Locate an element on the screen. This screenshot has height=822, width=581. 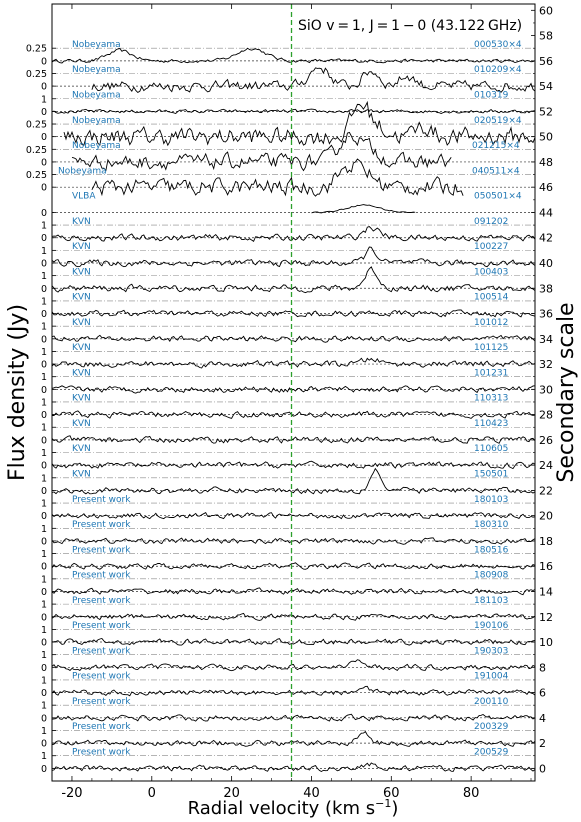
epoch-label: 181103 is located at coordinates (491, 601).